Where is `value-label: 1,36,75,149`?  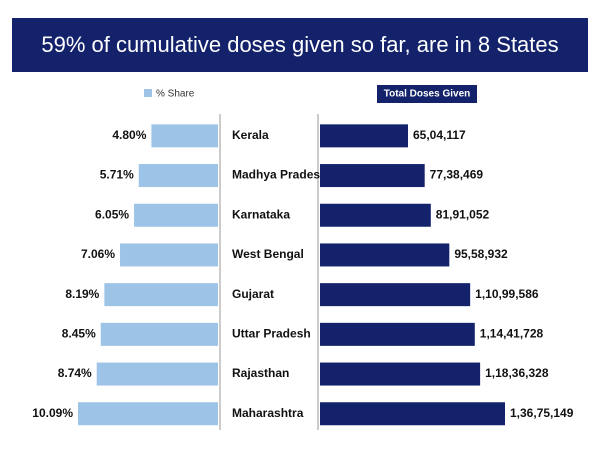
value-label: 1,36,75,149 is located at coordinates (542, 413).